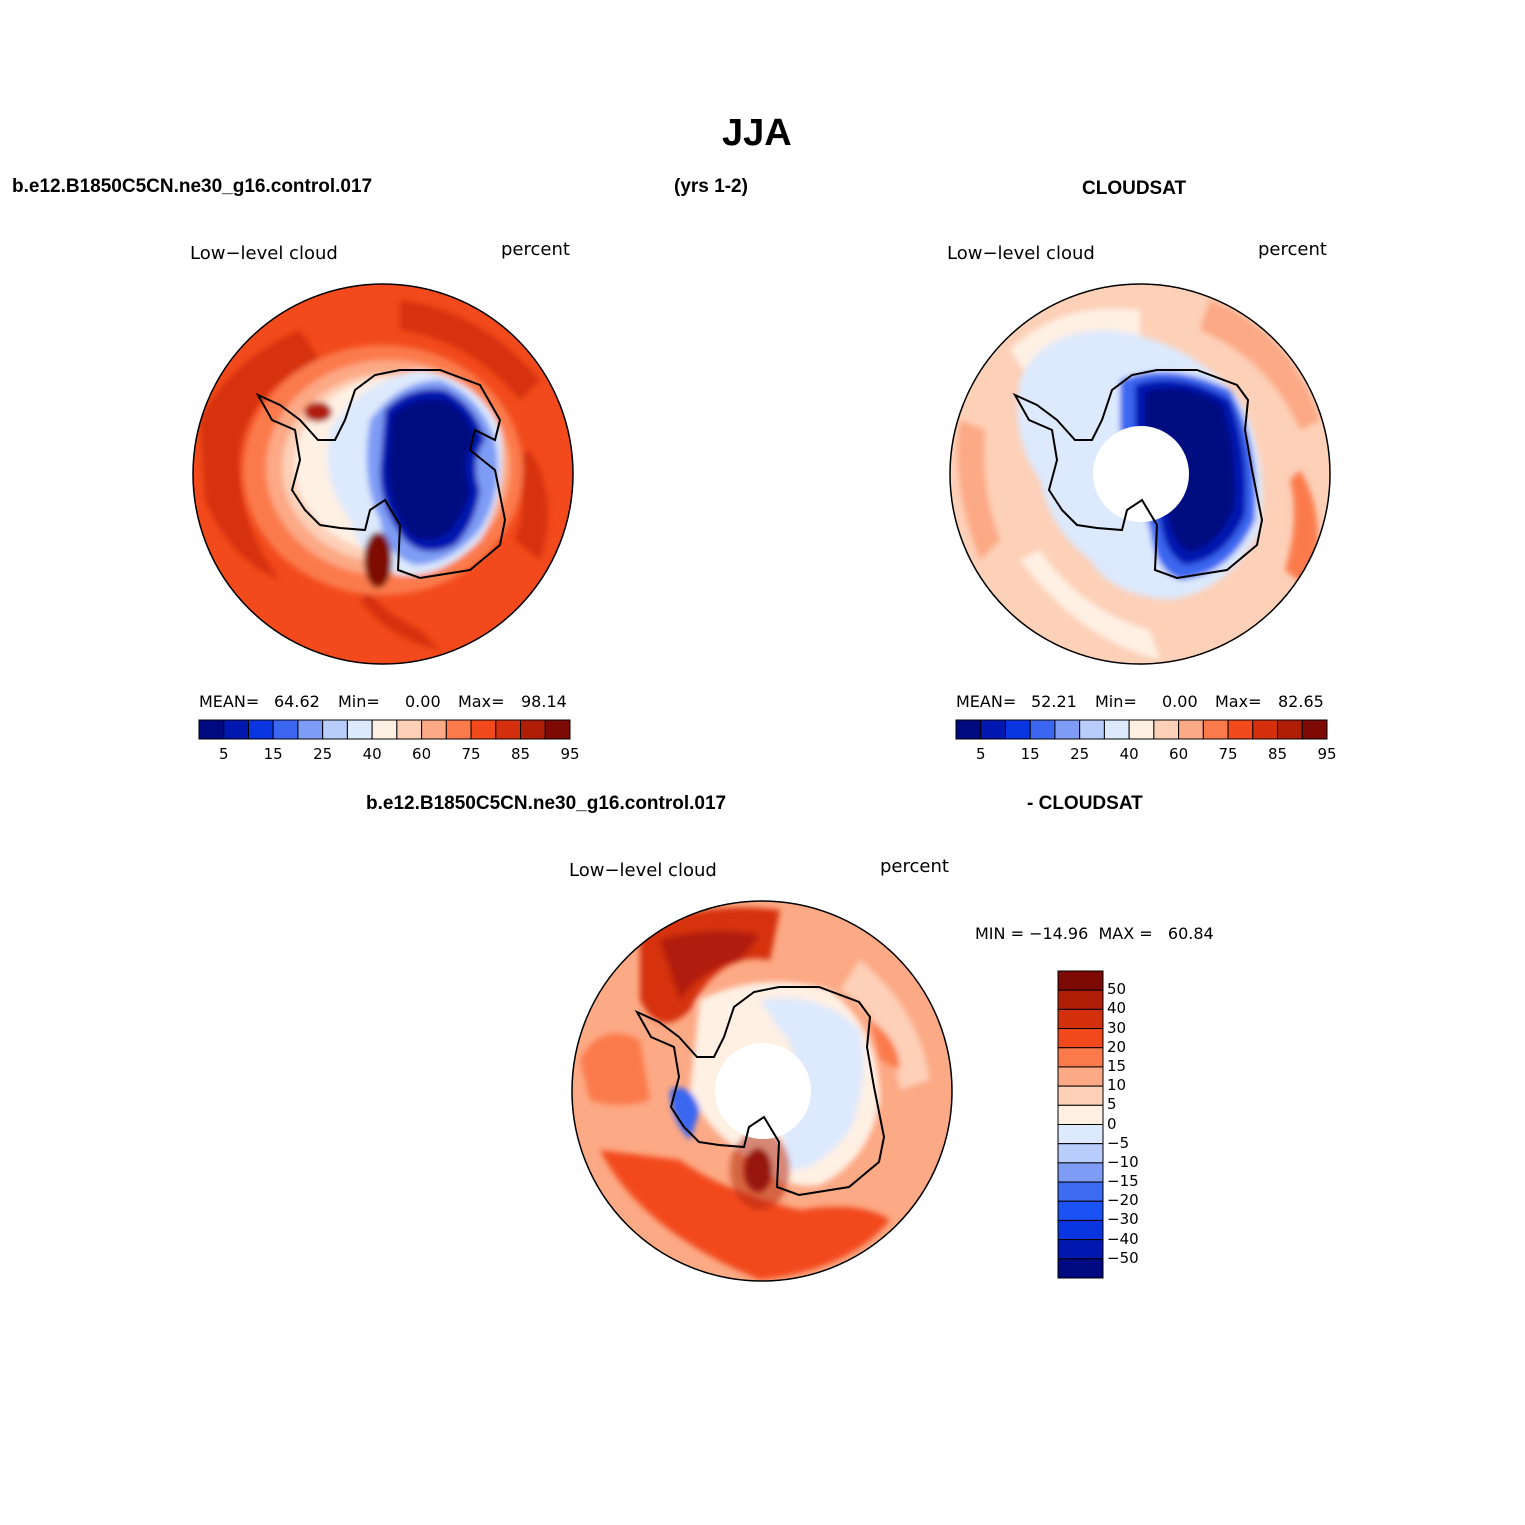 The image size is (1525, 1525). Describe the element at coordinates (481, 701) in the screenshot. I see `model-max-label: Max=` at that location.